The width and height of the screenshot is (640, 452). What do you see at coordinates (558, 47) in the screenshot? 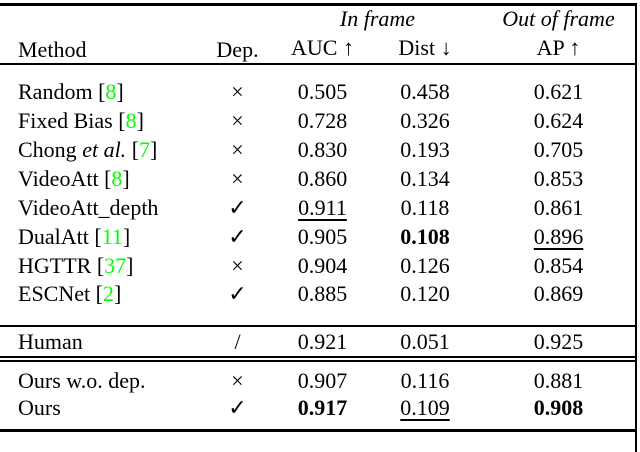
I see `col-header-ap: AP ↑` at bounding box center [558, 47].